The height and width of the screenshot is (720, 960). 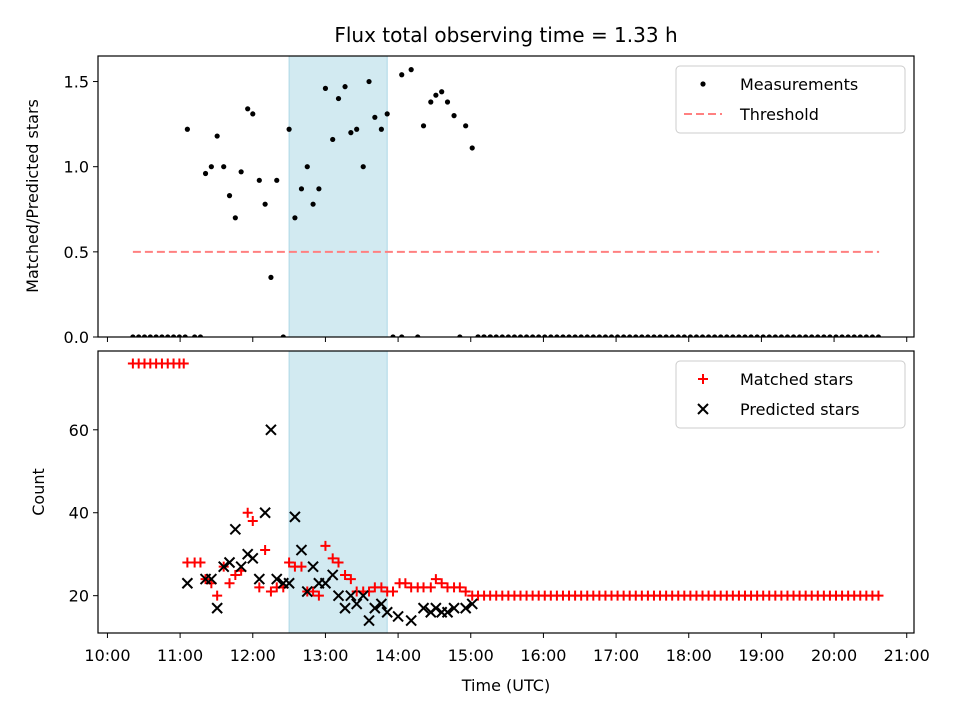 I want to click on x-tick-label: 12:00, so click(x=253, y=655).